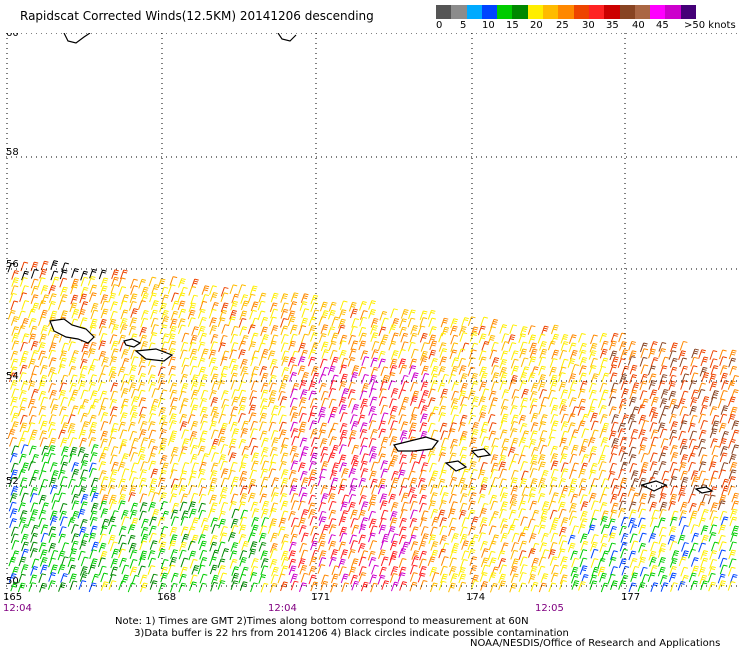  I want to click on time-label: 12:04, so click(17, 608).